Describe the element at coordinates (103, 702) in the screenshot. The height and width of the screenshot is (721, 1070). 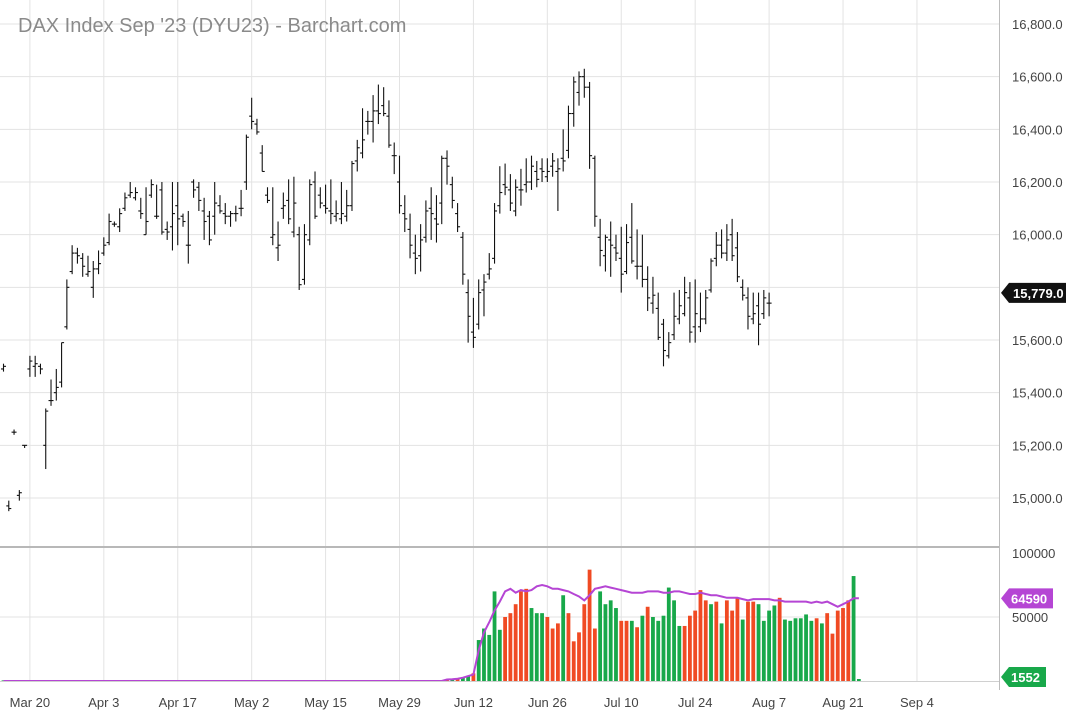
I see `x-tick-label: Apr 3` at that location.